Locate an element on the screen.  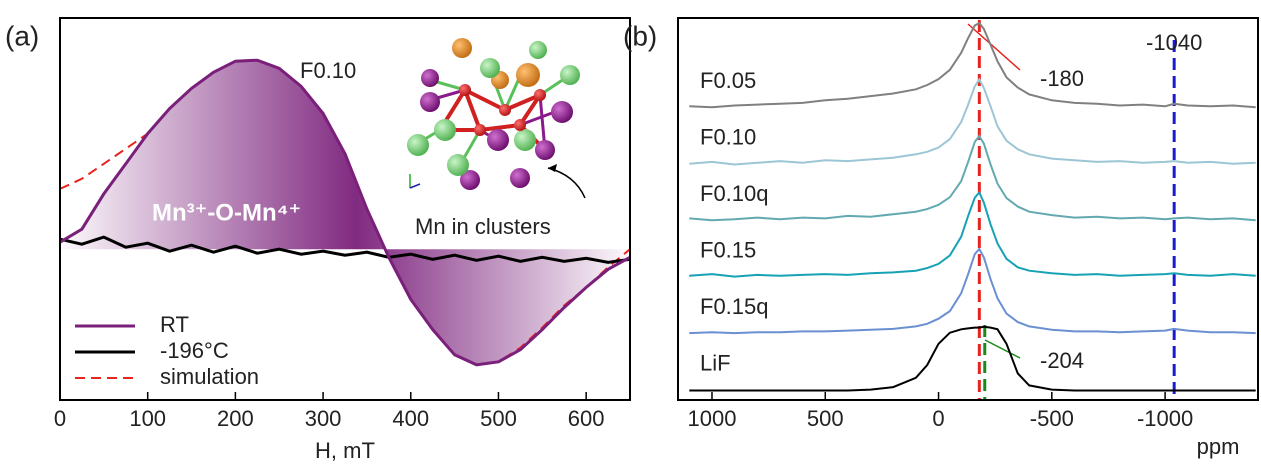
series-label: F0.10 is located at coordinates (728, 136).